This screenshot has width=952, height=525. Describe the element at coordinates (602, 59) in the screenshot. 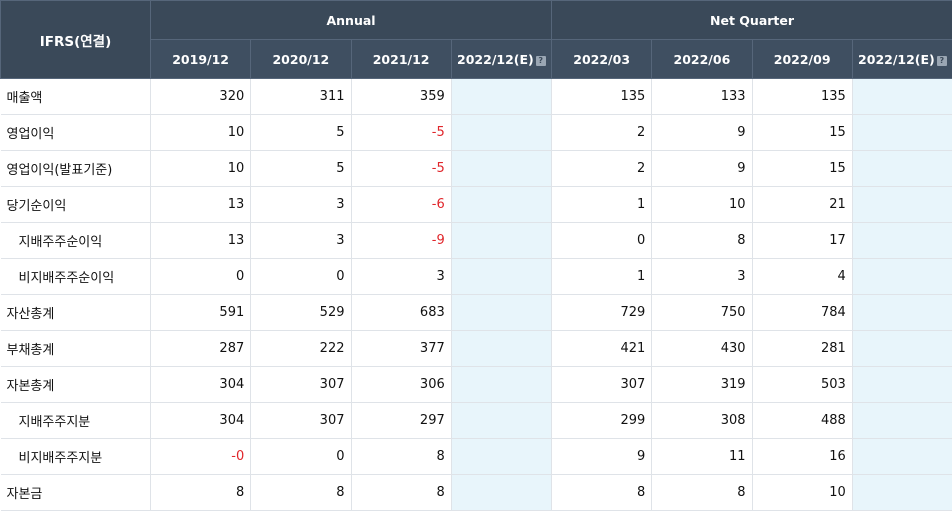

I see `period-header: 2022/03` at that location.